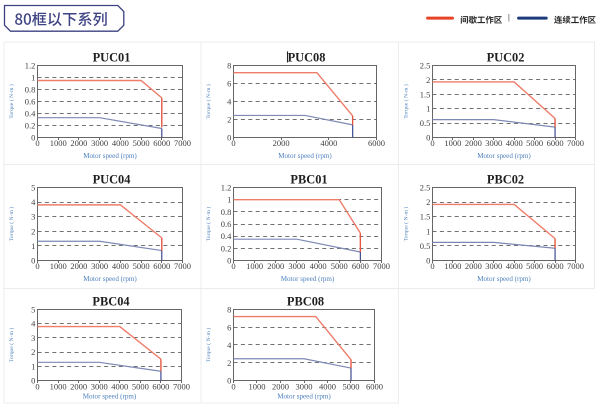  What do you see at coordinates (112, 180) in the screenshot?
I see `svg-text: PUC04` at bounding box center [112, 180].